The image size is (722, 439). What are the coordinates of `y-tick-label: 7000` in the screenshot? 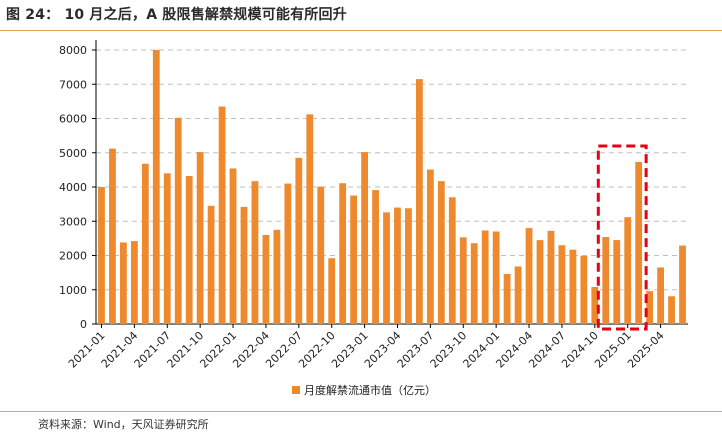 It's located at (73, 84).